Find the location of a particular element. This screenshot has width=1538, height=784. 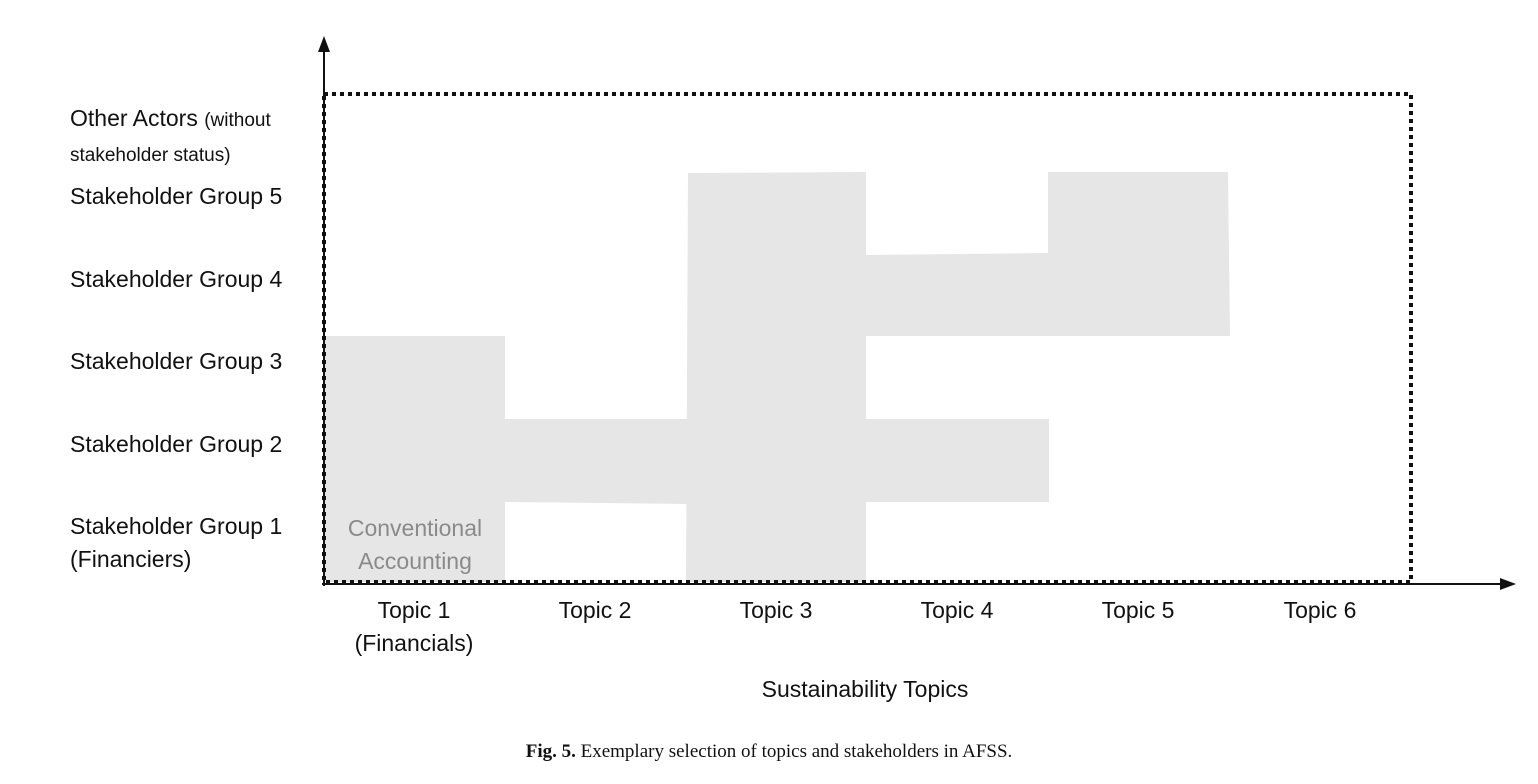

ylabel-group-1: Stakeholder Group 1 (Financiers) is located at coordinates (176, 542).